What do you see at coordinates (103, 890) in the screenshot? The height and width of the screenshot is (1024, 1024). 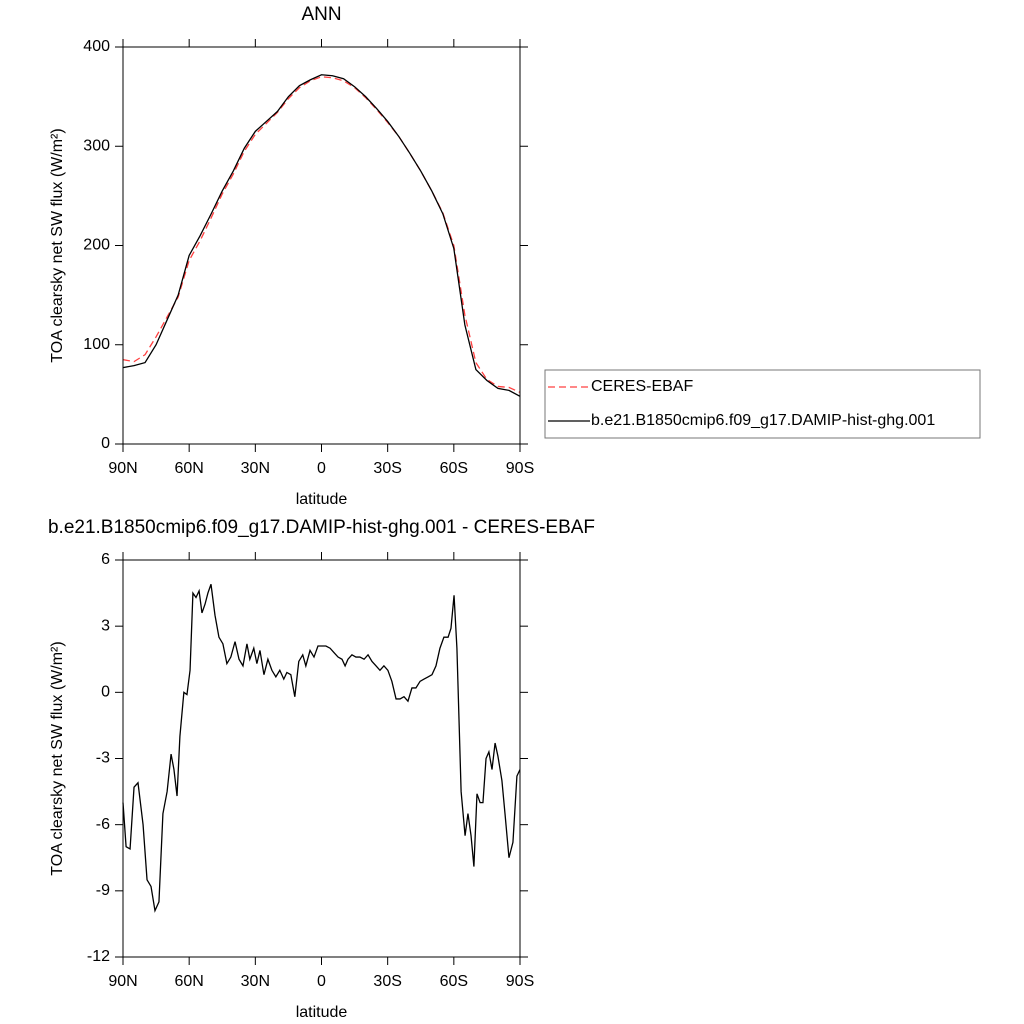 I see `y-tick-label: -9` at bounding box center [103, 890].